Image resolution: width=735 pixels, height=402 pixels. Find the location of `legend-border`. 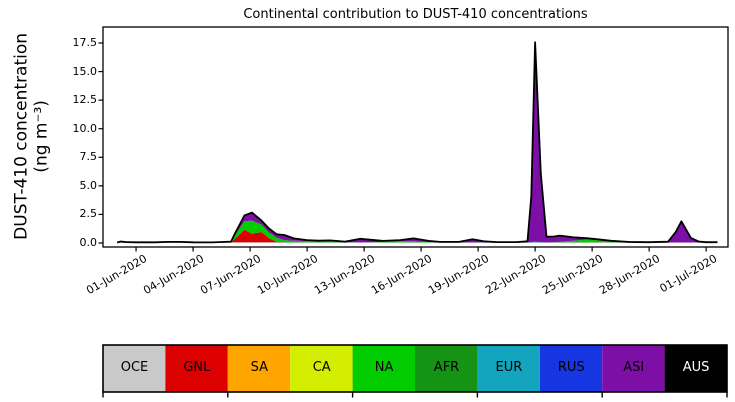

legend-border is located at coordinates (415, 368).